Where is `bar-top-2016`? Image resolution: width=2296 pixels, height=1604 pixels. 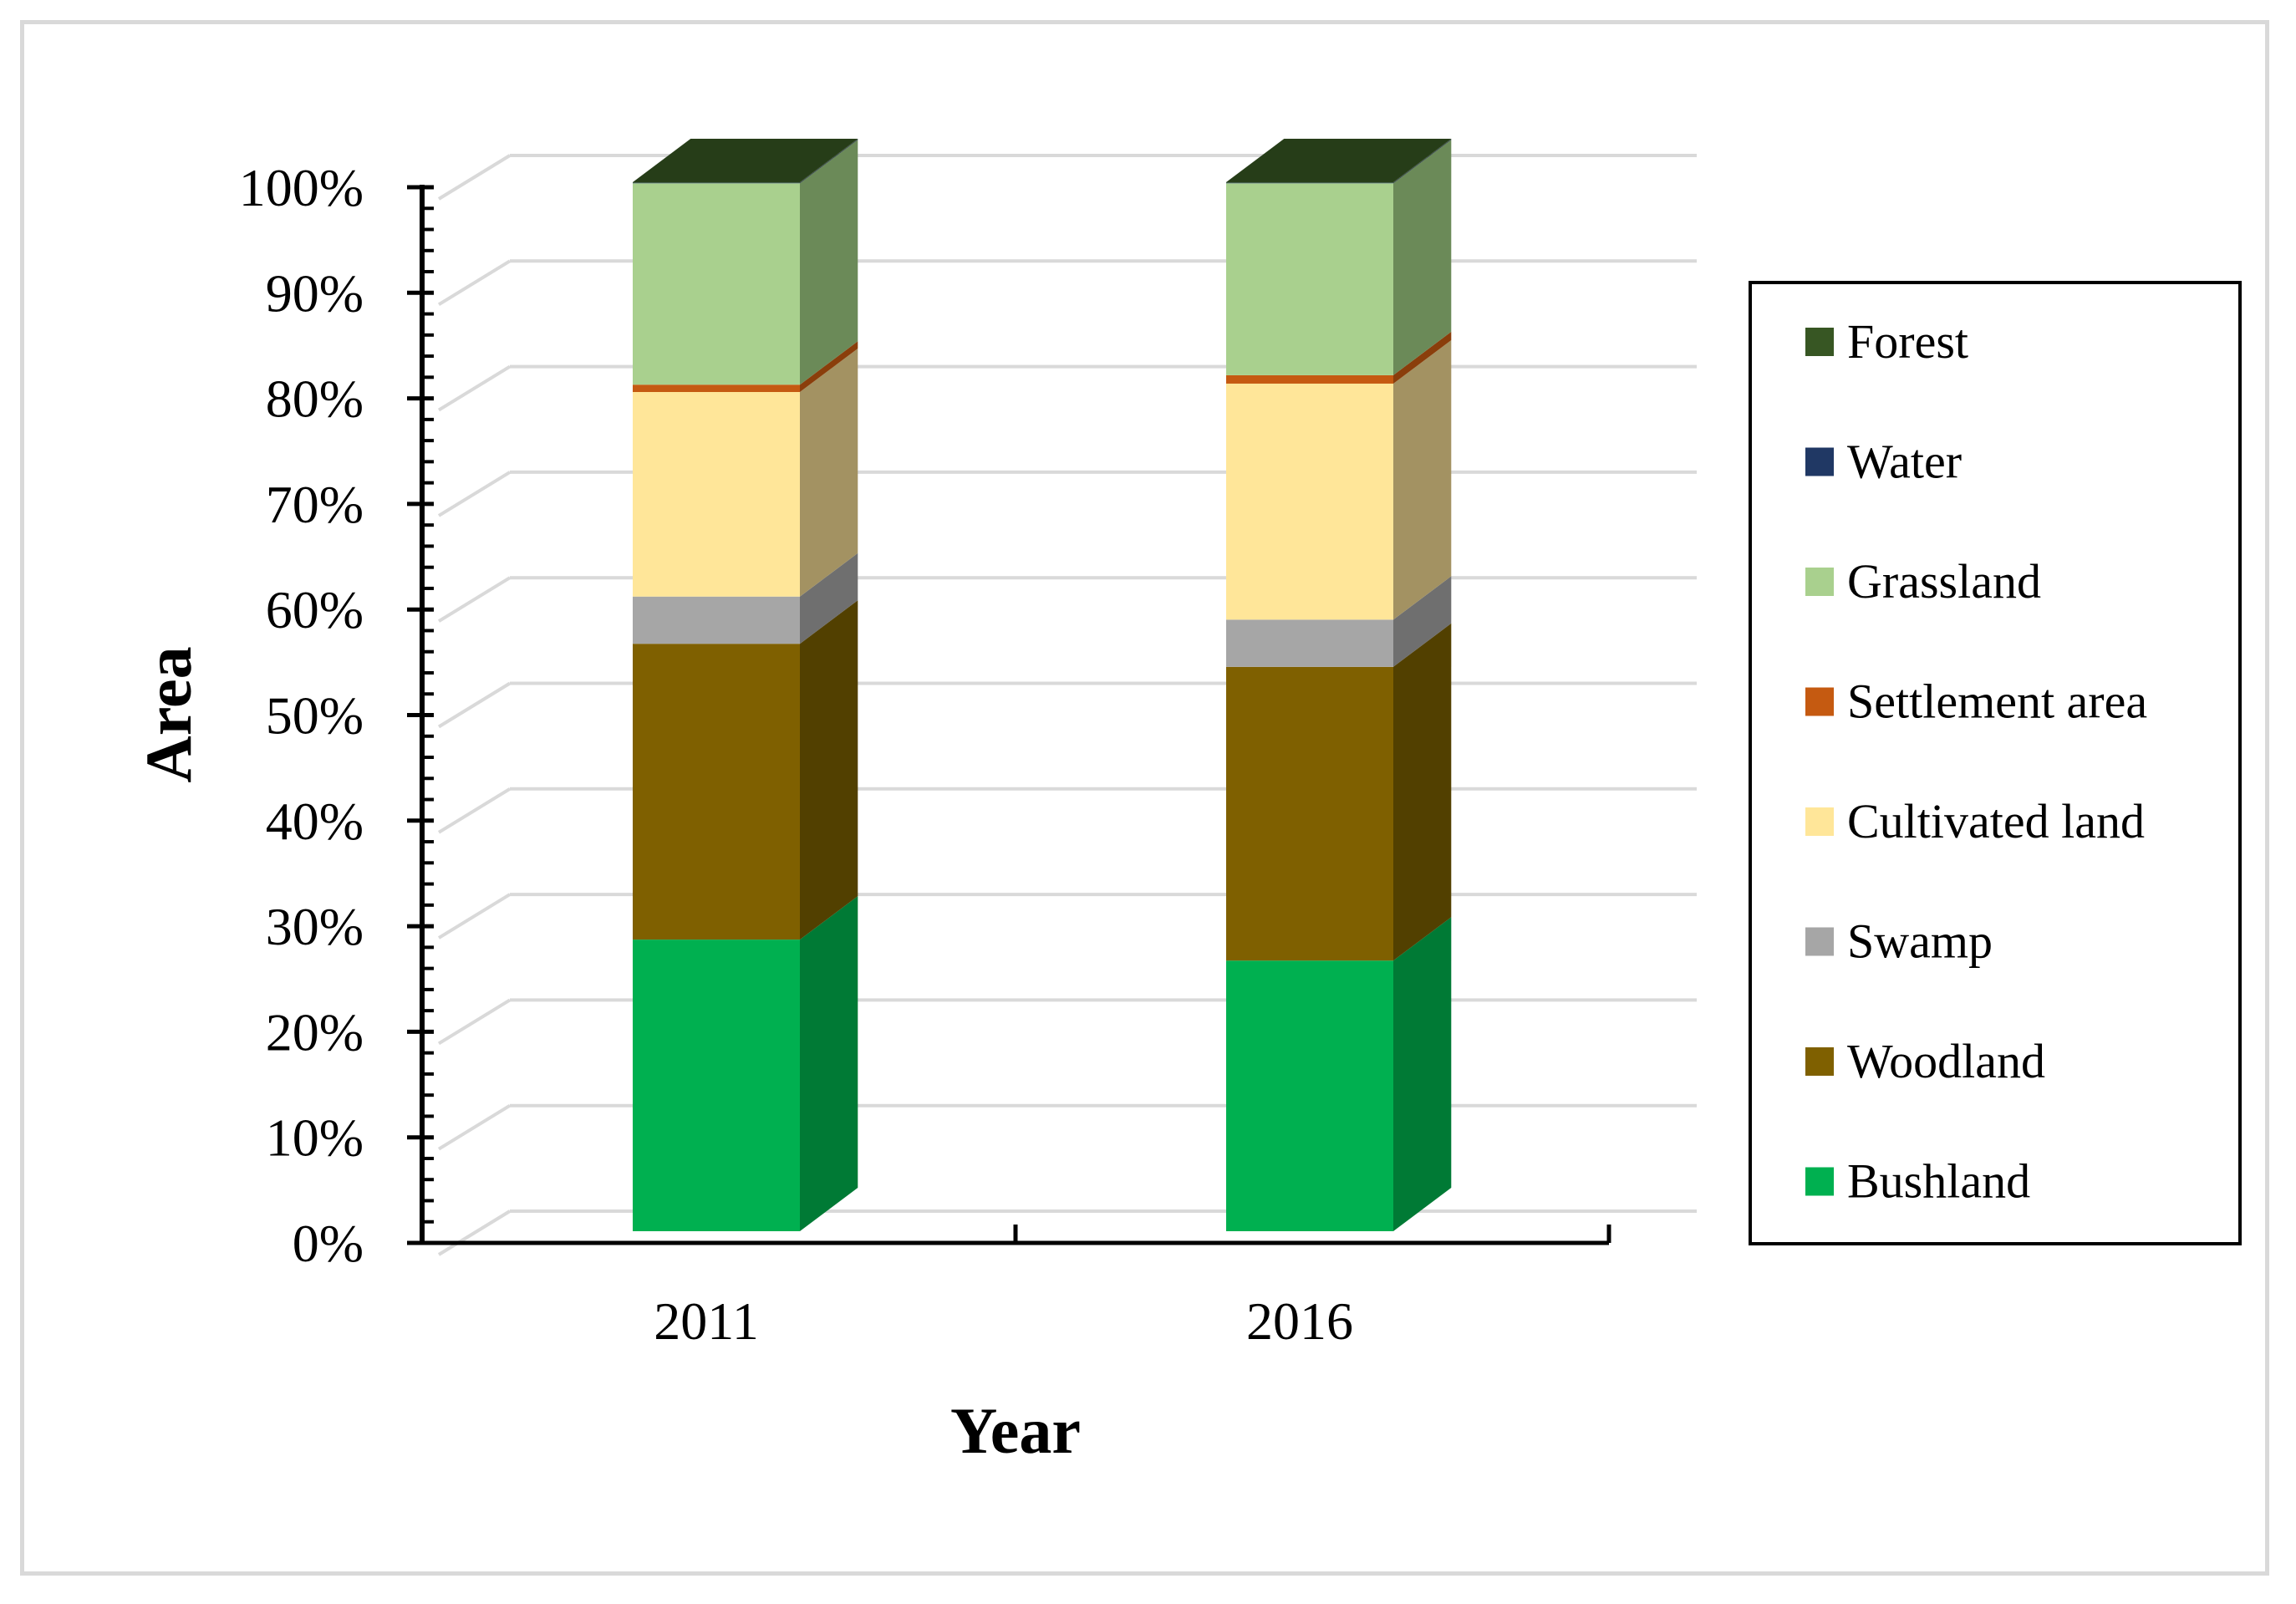 bar-top-2016 is located at coordinates (1339, 160).